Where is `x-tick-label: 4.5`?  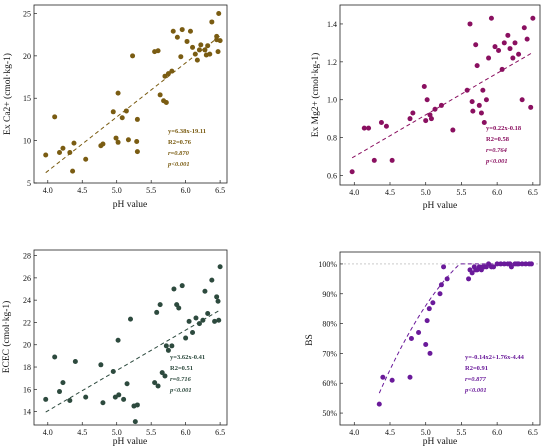
x-tick-label: 4.5 is located at coordinates (82, 190).